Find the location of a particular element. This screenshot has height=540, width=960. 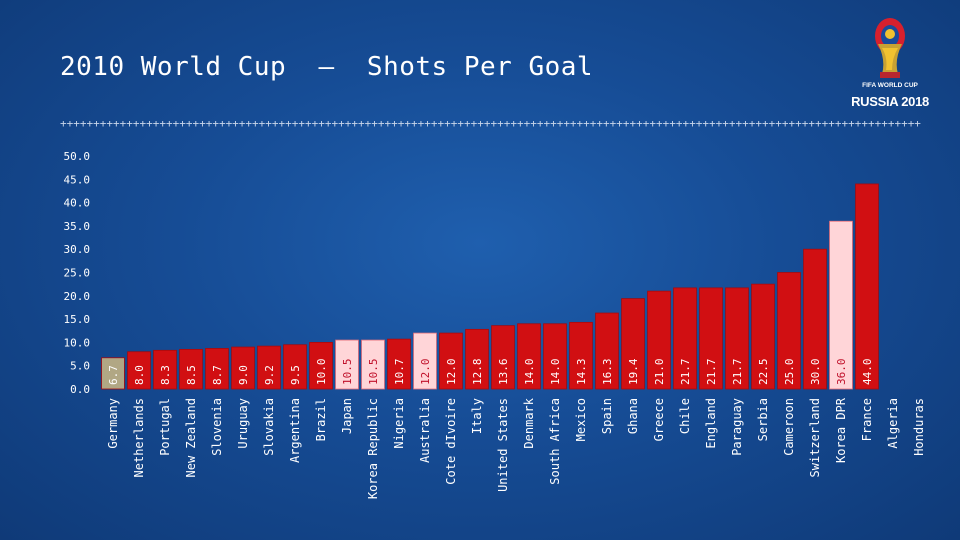

bar-switzerland is located at coordinates (815, 319).